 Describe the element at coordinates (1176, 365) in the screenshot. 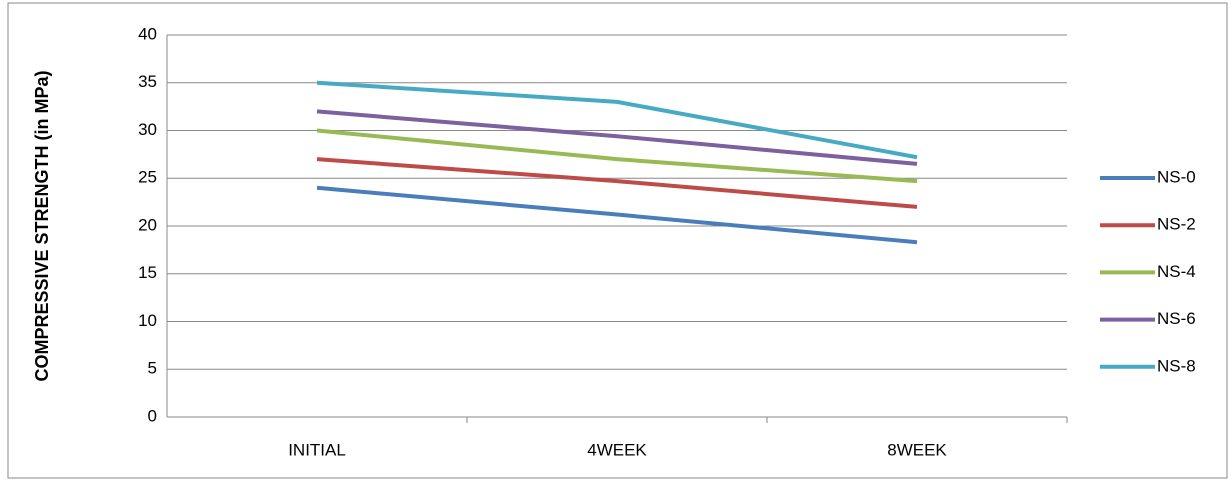

I see `legend-label: NS-8` at that location.